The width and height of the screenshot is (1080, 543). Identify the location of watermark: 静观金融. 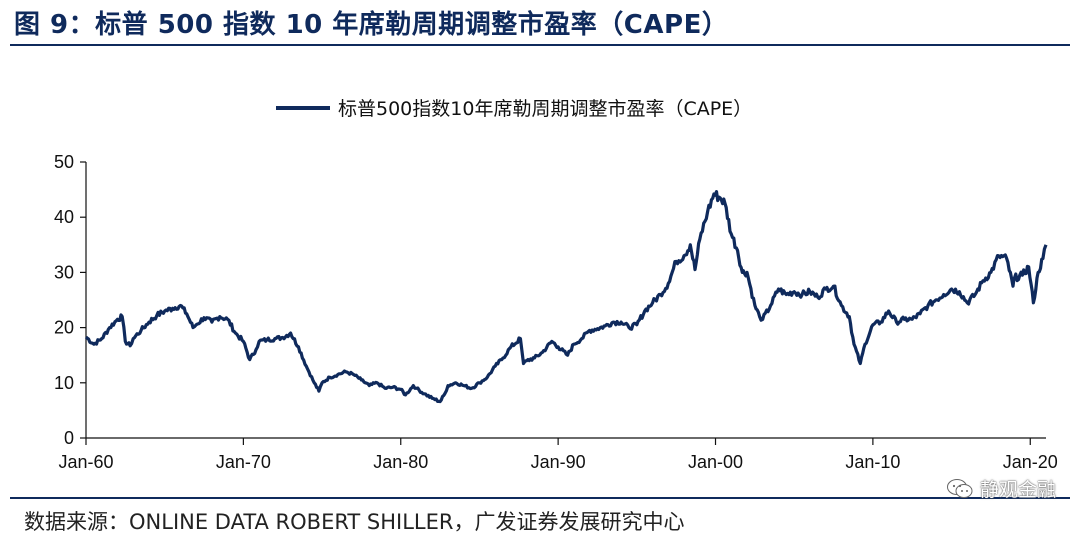
(1001, 488).